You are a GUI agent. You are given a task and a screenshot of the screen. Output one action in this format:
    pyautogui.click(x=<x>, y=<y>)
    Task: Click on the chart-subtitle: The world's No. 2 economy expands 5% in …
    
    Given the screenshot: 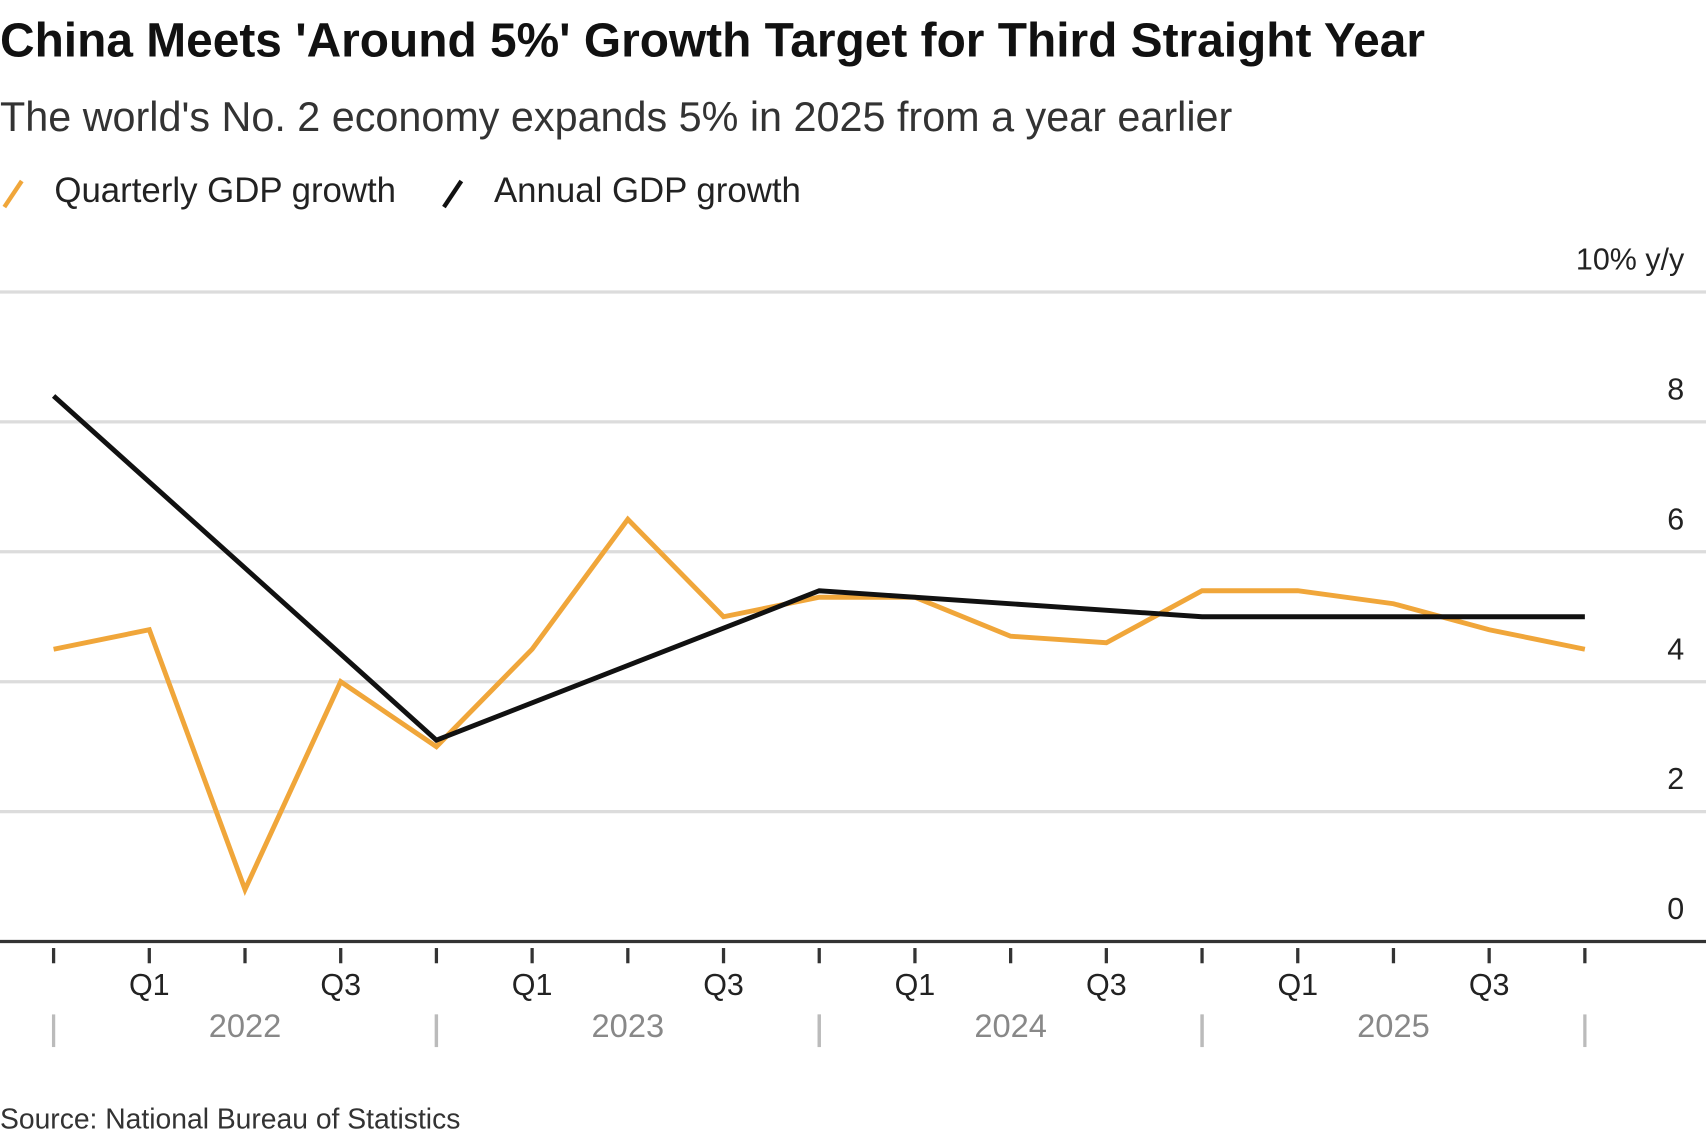 What is the action you would take?
    pyautogui.click(x=616, y=117)
    